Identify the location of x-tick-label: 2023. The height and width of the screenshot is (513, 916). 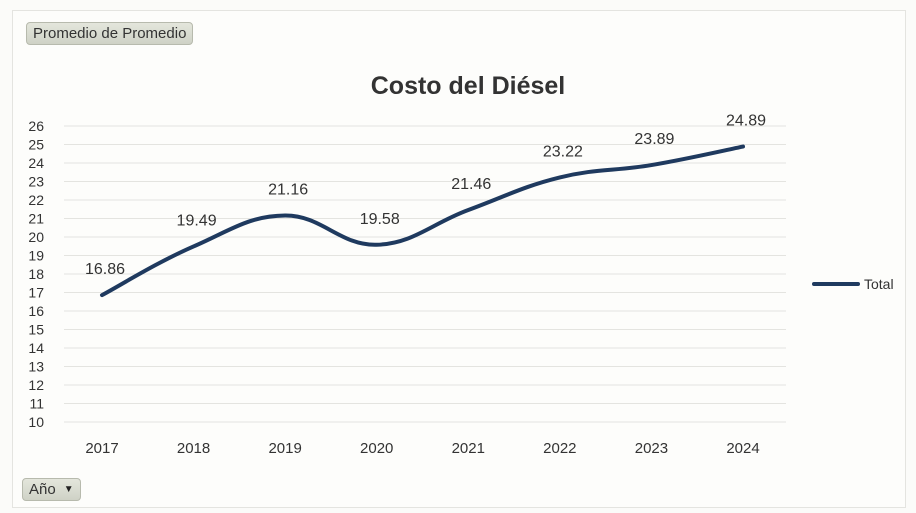
(651, 448).